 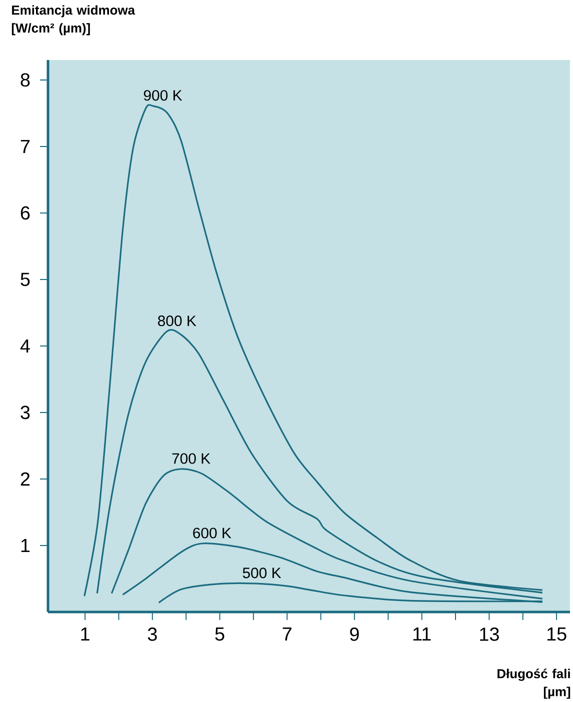 I want to click on y-tick-label: 7, so click(x=25, y=146).